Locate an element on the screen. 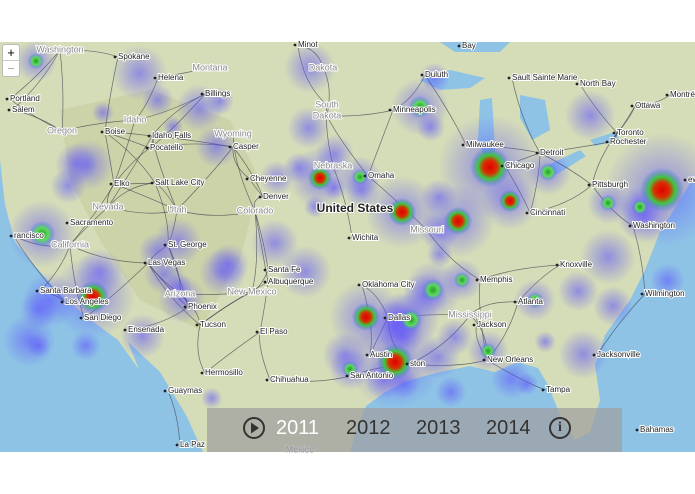  region-label: Colorado is located at coordinates (255, 210).